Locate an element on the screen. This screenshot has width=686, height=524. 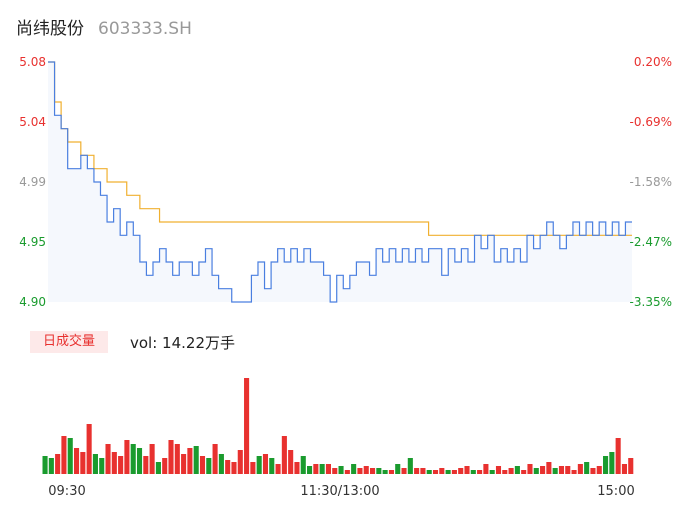
stock-code: 603333.SH is located at coordinates (145, 29).